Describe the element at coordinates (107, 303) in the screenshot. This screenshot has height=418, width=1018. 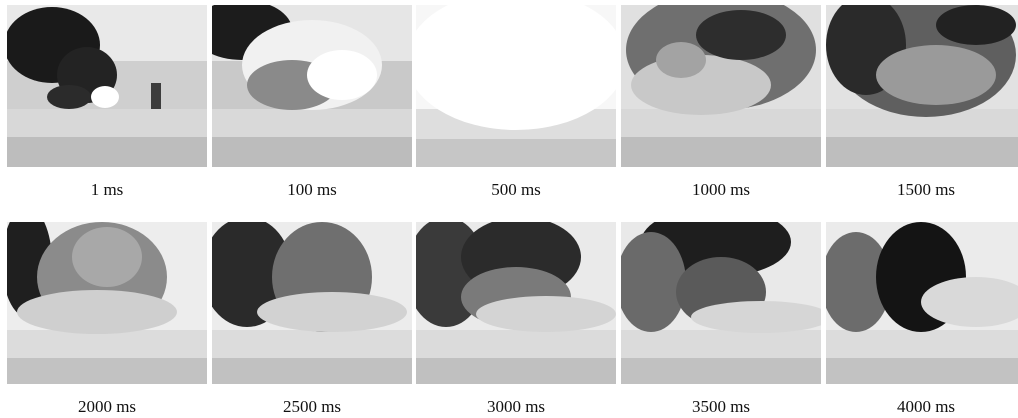
I see `frame-2000ms` at that location.